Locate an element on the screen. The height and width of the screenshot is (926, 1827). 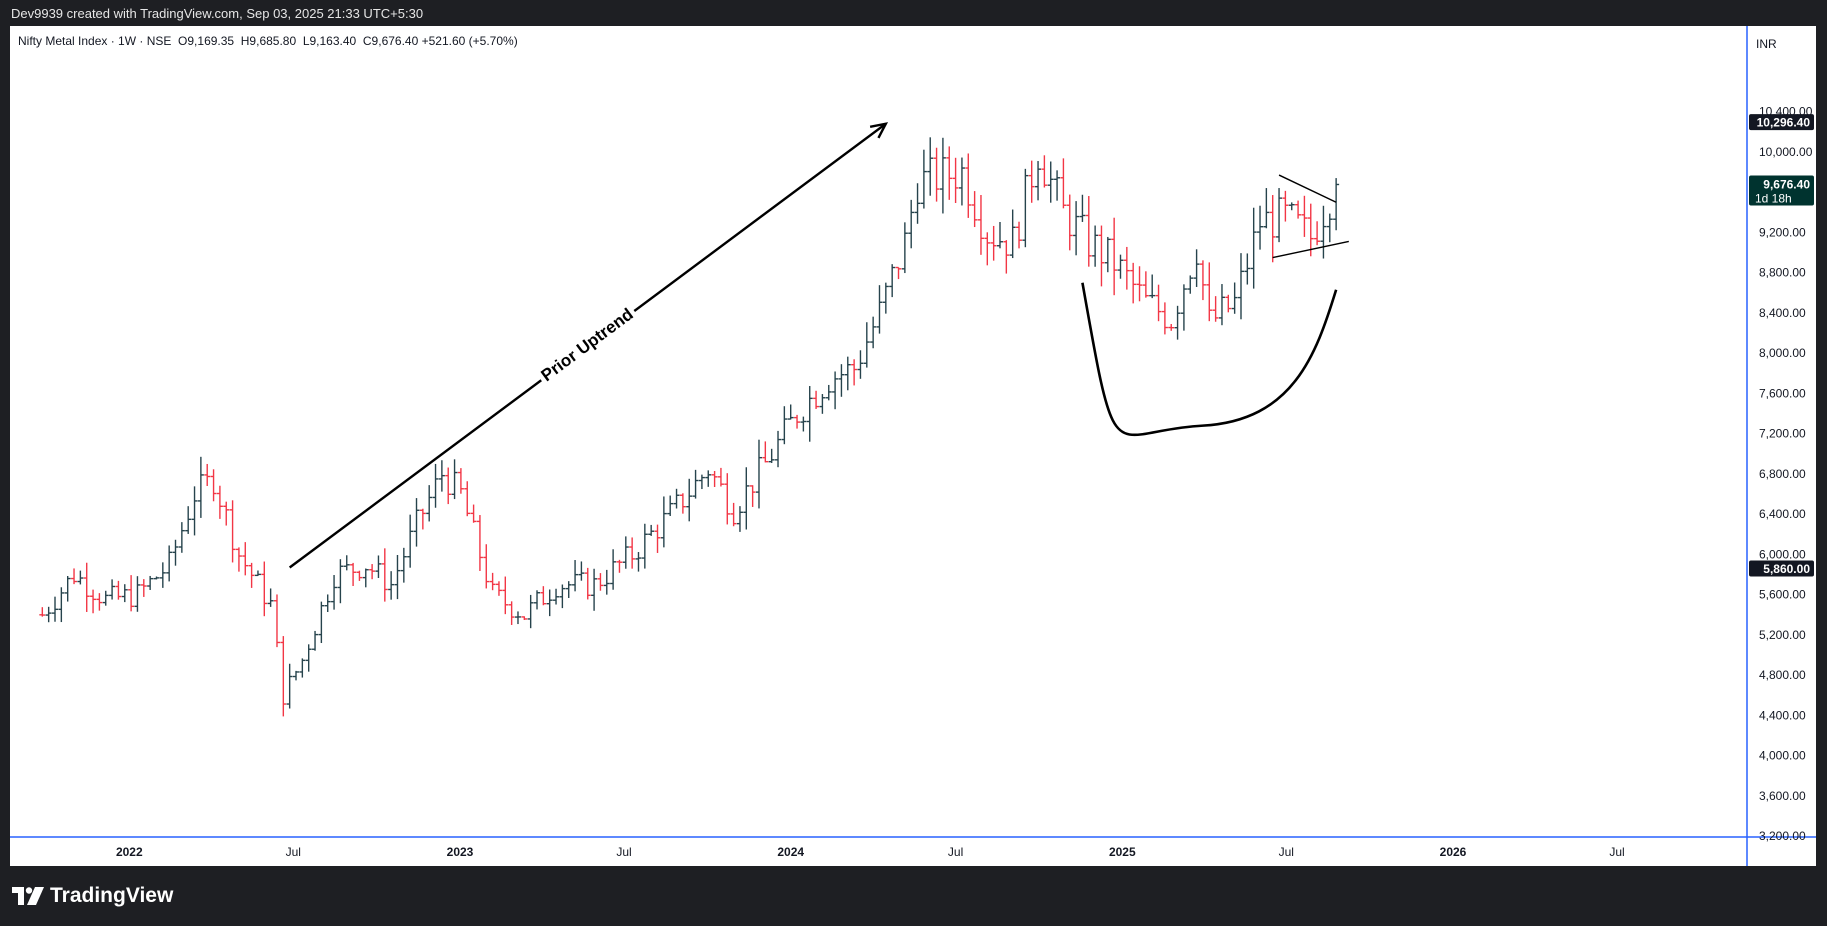
price-tick-label: 6,800.00 is located at coordinates (1782, 474).